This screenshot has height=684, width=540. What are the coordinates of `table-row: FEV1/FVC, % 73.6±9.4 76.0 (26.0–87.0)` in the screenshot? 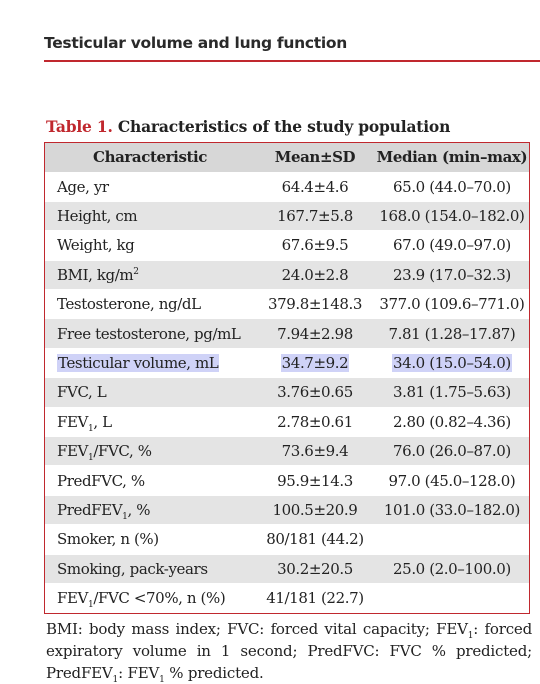 It's located at (287, 451).